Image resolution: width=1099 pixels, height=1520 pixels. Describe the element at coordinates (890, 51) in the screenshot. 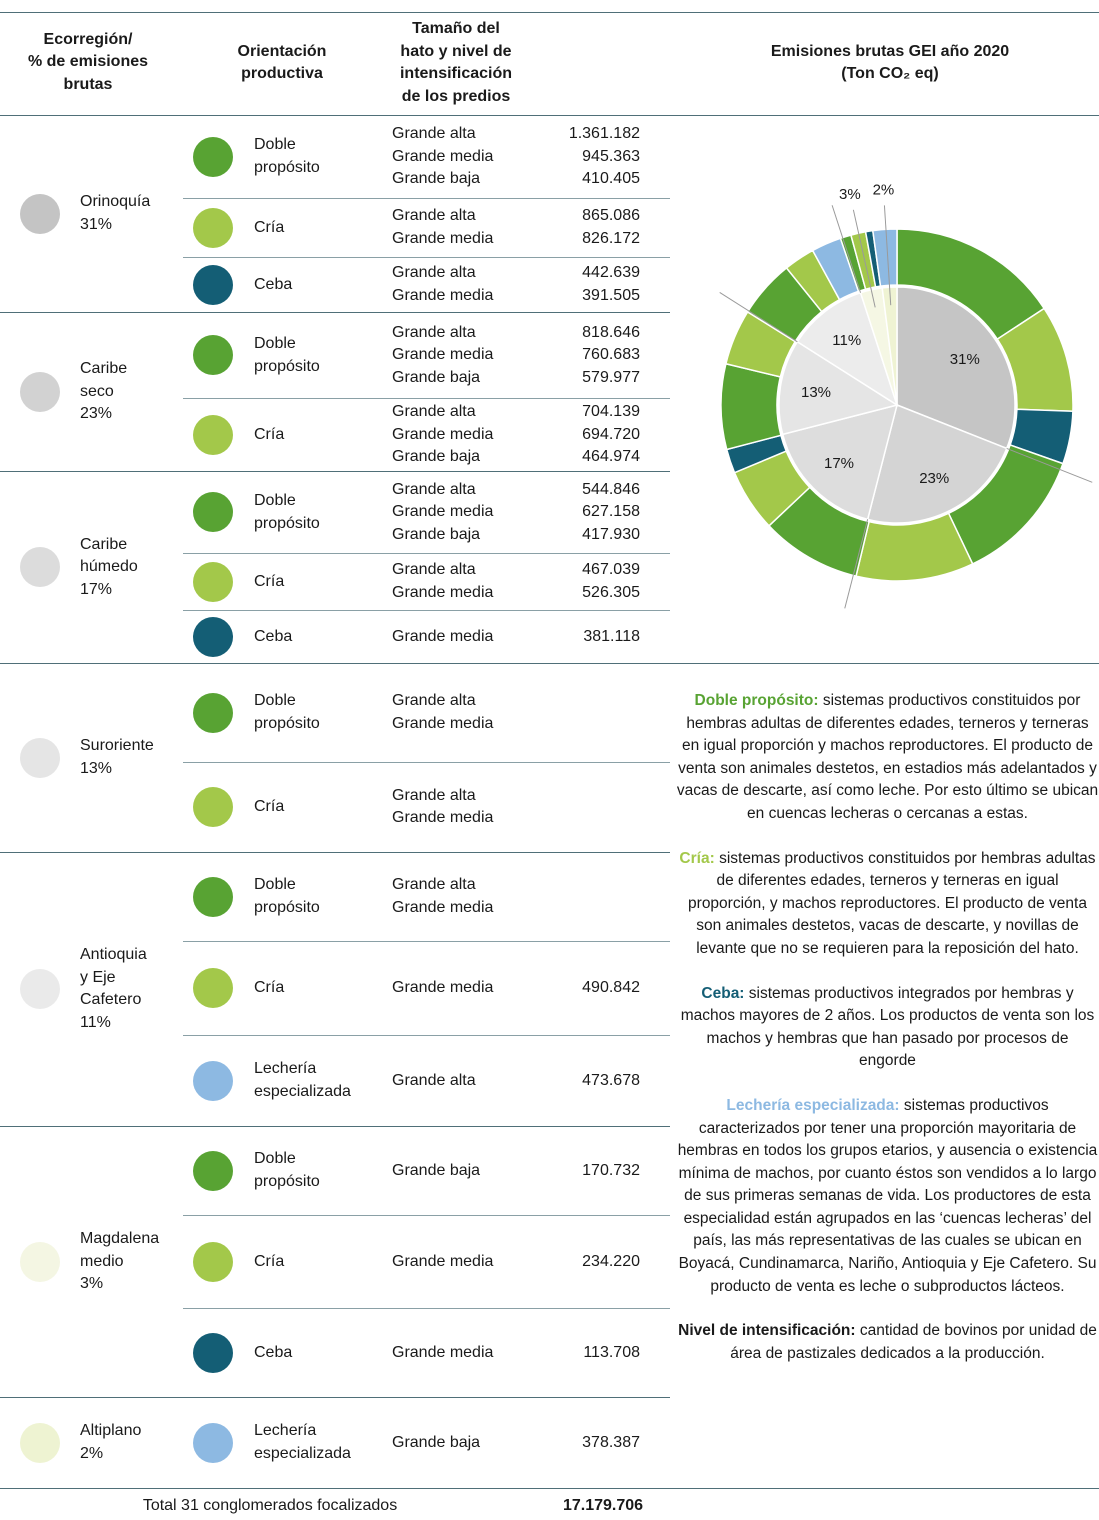

I see `chart-title: Emisiones brutas GEI año 2020` at that location.